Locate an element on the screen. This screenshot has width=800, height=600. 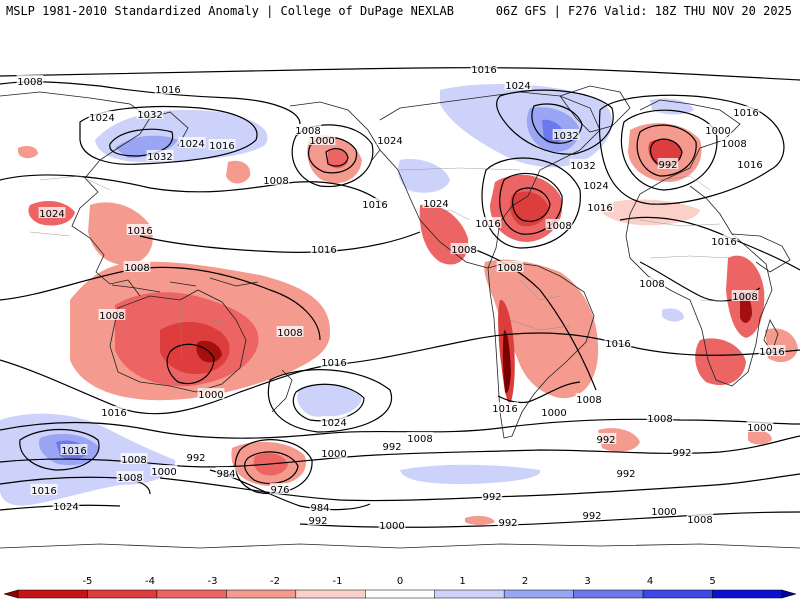
coast-greenland is located at coordinates (595, 109).